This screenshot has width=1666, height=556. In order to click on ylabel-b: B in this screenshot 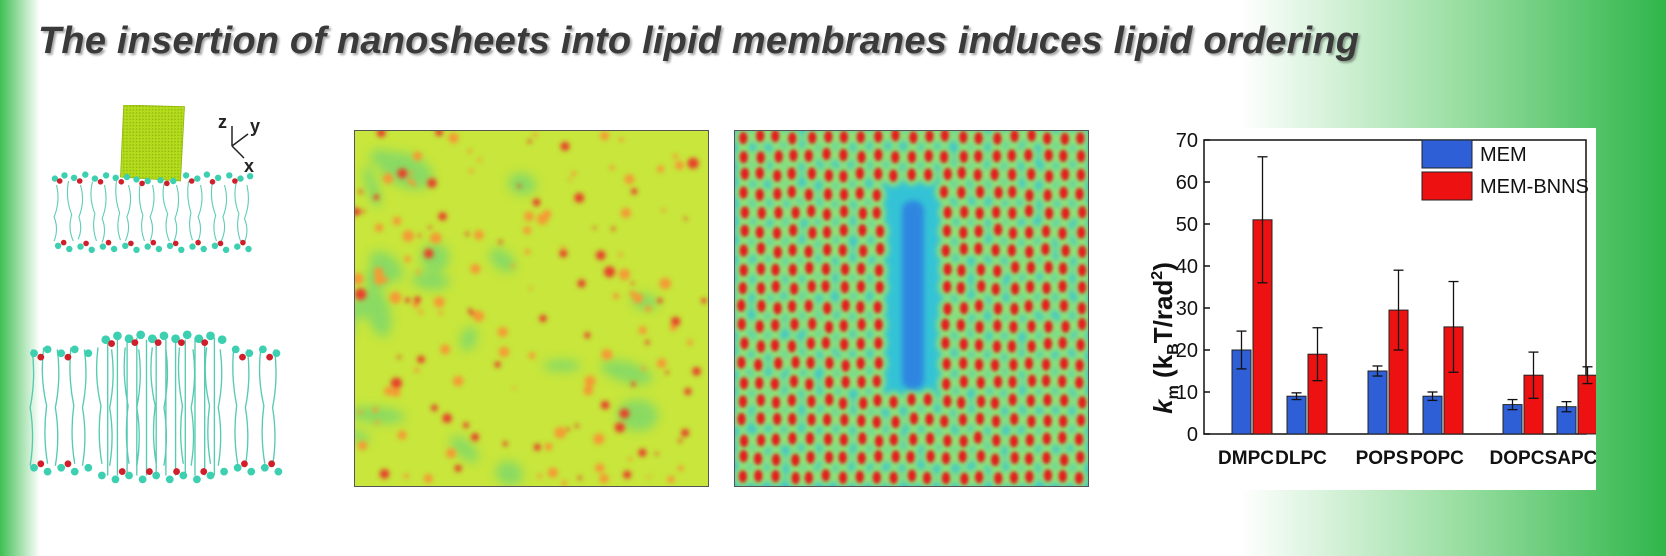, I will do `click(1173, 349)`.